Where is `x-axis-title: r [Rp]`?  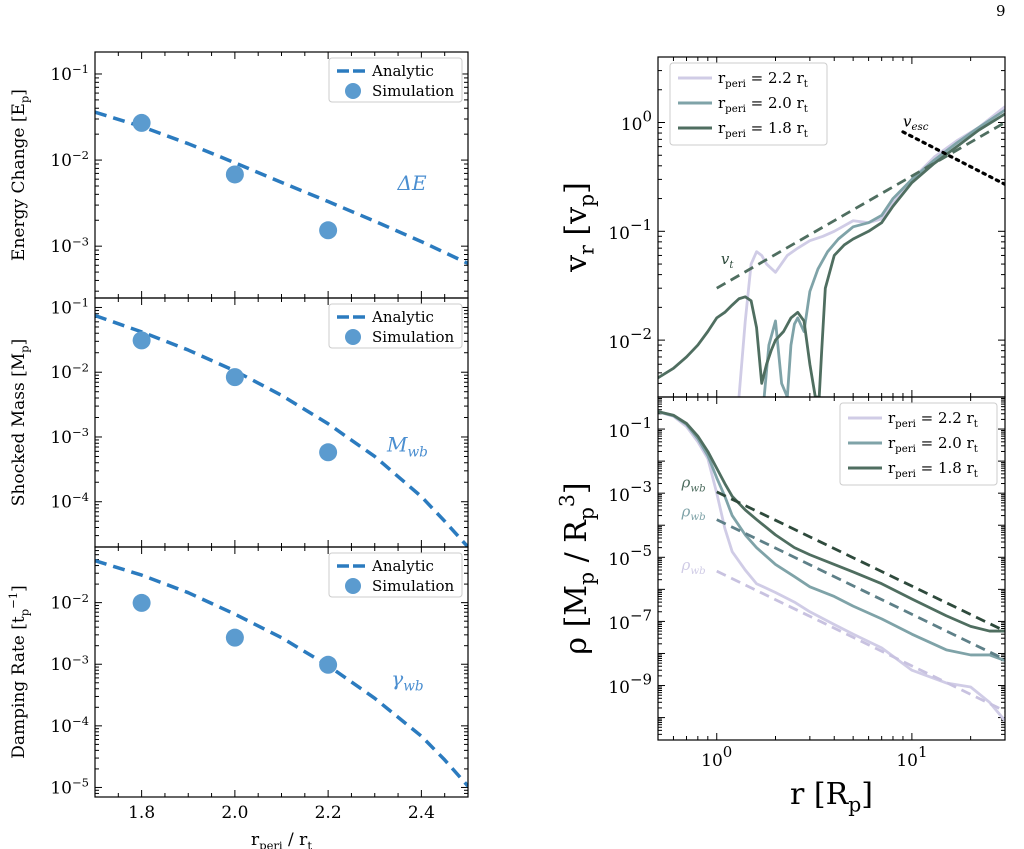
x-axis-title: r [Rp] is located at coordinates (831, 797).